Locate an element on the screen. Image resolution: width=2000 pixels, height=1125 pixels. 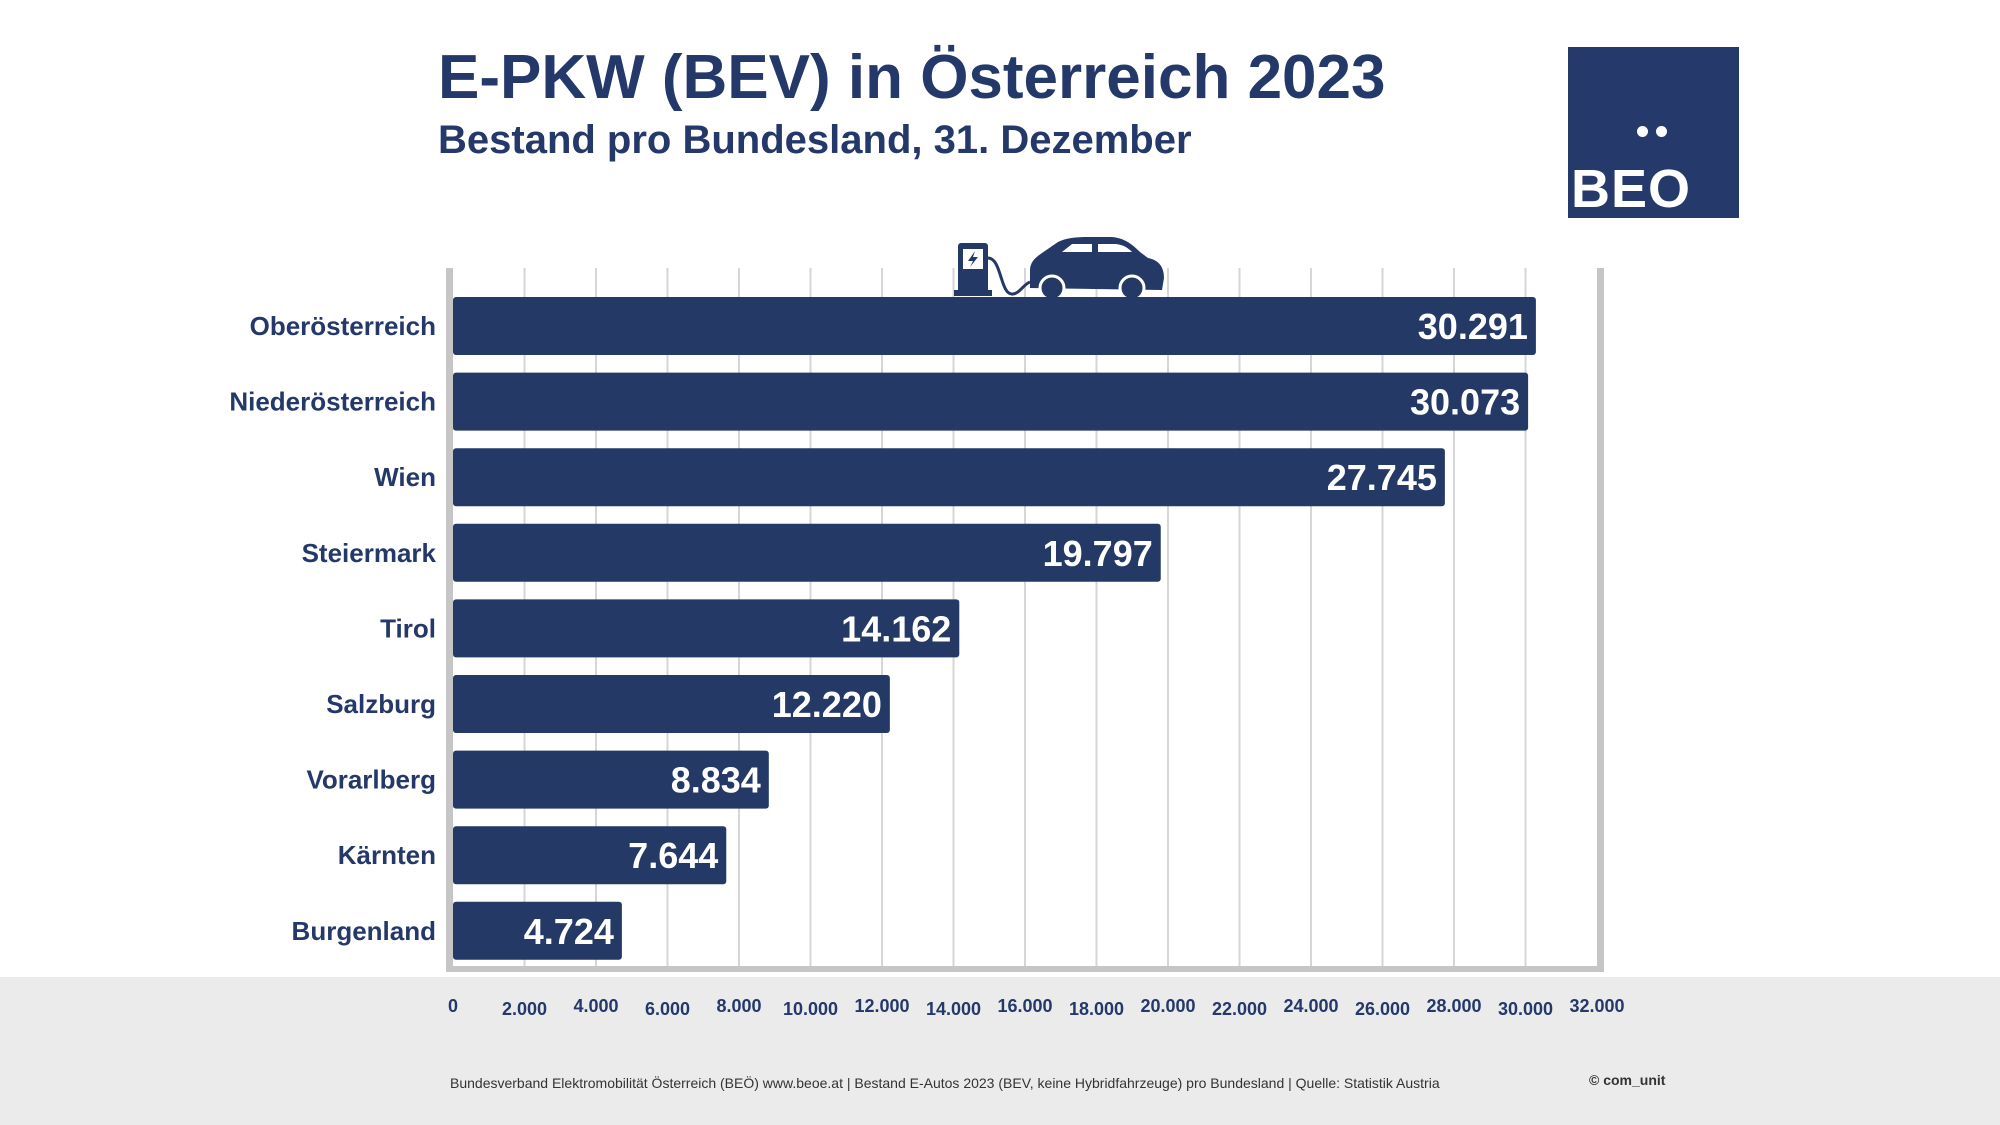
bar-value-label: 8.834 is located at coordinates (716, 780).